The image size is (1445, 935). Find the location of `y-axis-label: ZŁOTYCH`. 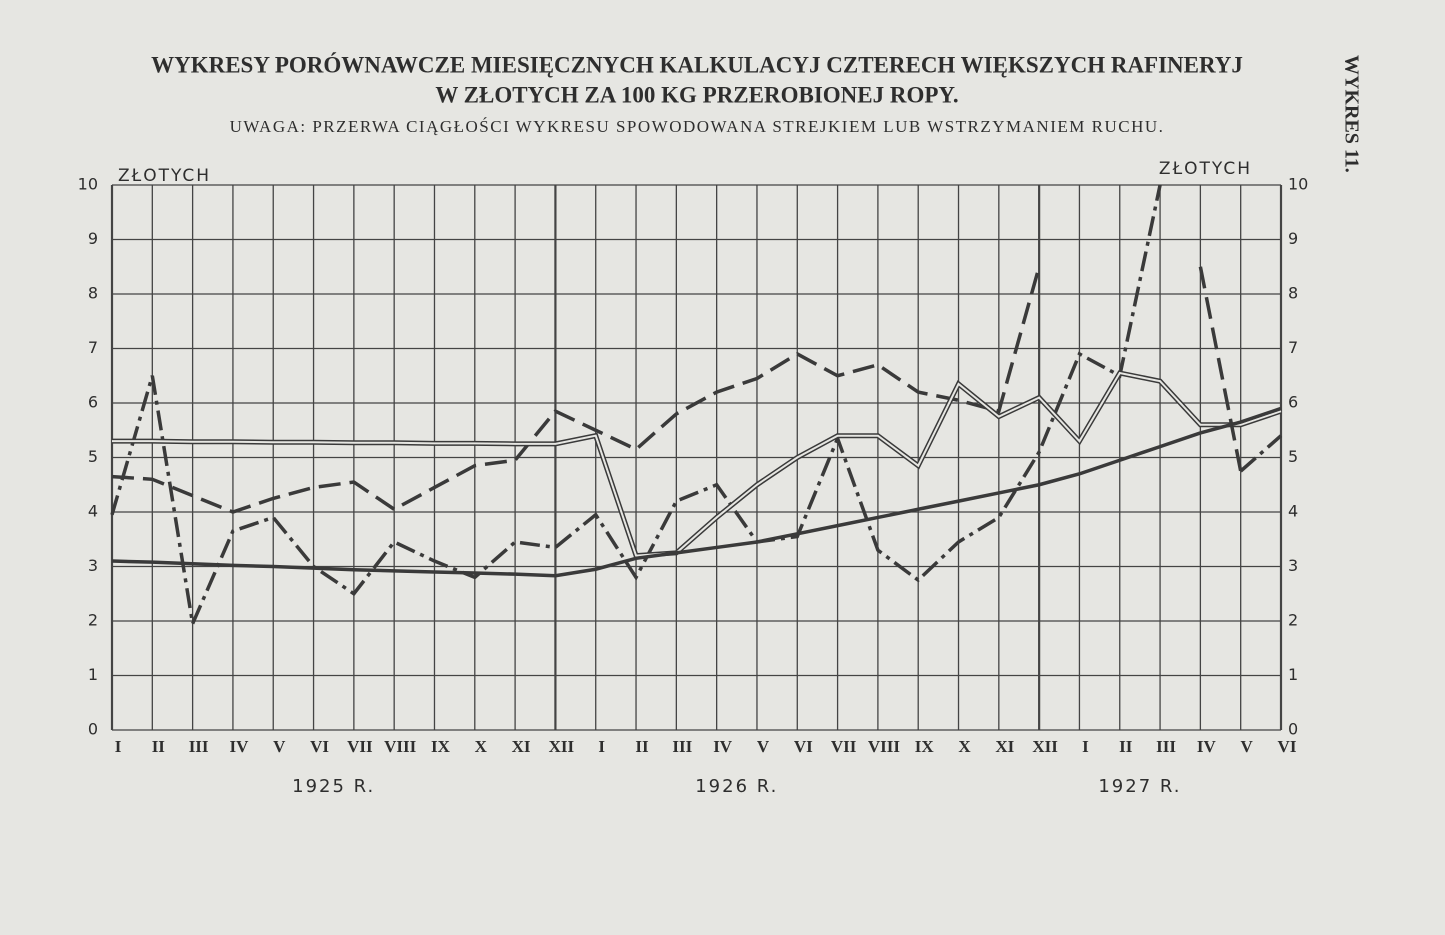

y-axis-label: ZŁOTYCH is located at coordinates (164, 176).